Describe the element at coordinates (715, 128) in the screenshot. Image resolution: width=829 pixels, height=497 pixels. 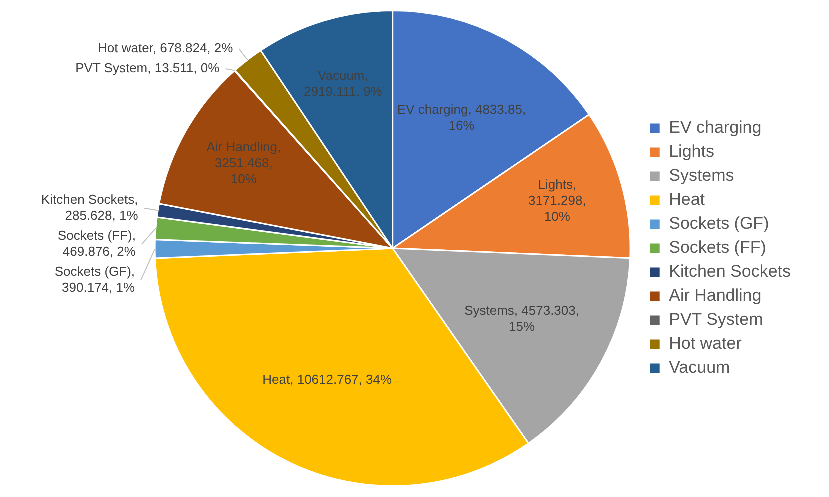
I see `legend-label: EV charging` at that location.